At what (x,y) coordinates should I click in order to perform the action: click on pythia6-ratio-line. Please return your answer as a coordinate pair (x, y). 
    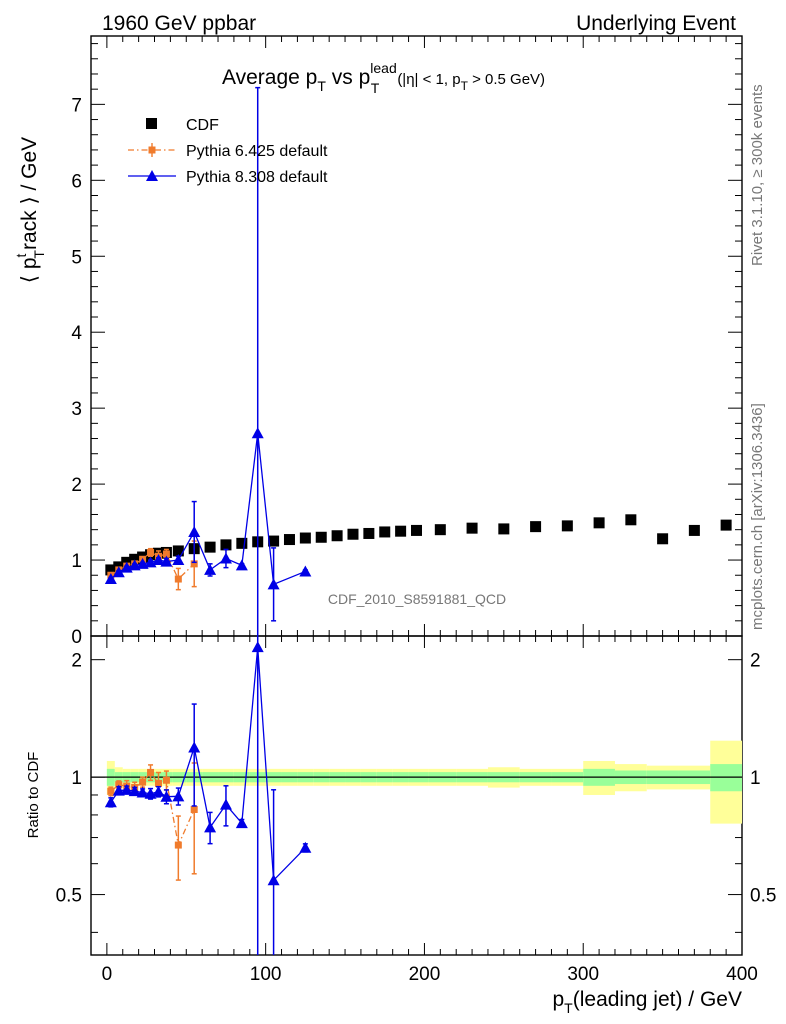
    Looking at the image, I should click on (152, 809).